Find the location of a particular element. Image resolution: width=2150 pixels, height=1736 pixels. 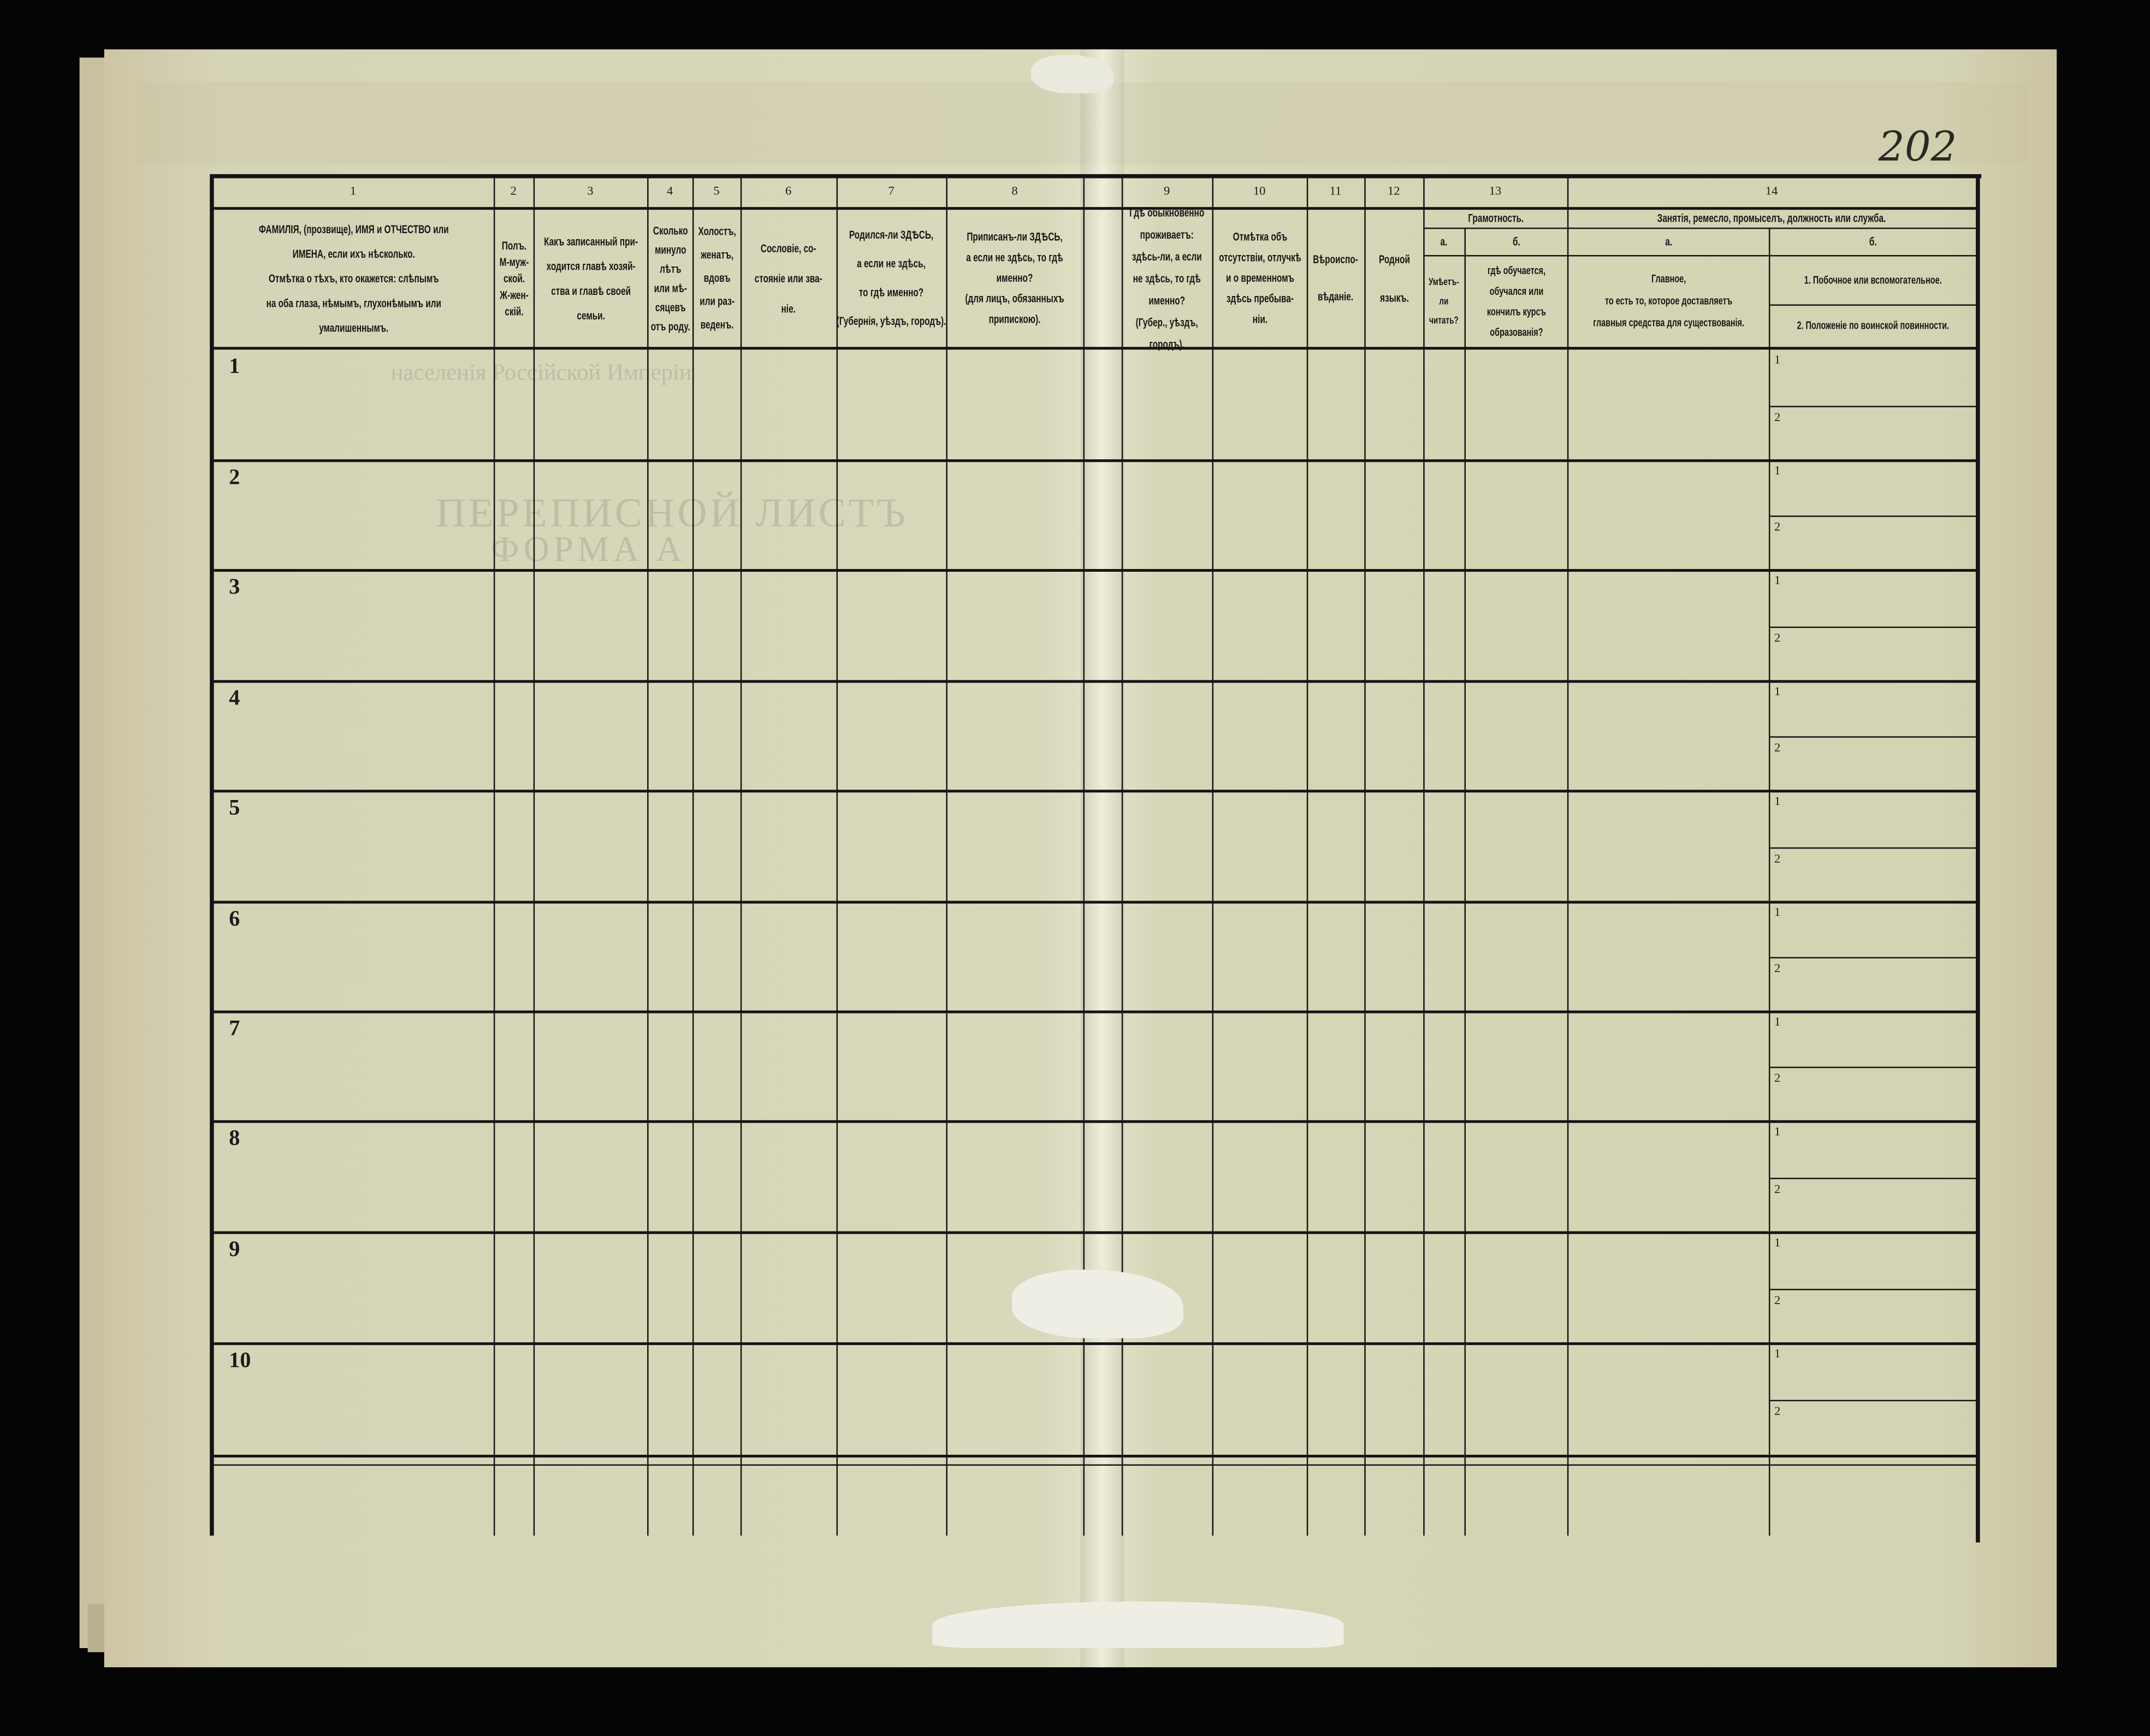

handwritten-sheet-number: 202 is located at coordinates (1917, 147).